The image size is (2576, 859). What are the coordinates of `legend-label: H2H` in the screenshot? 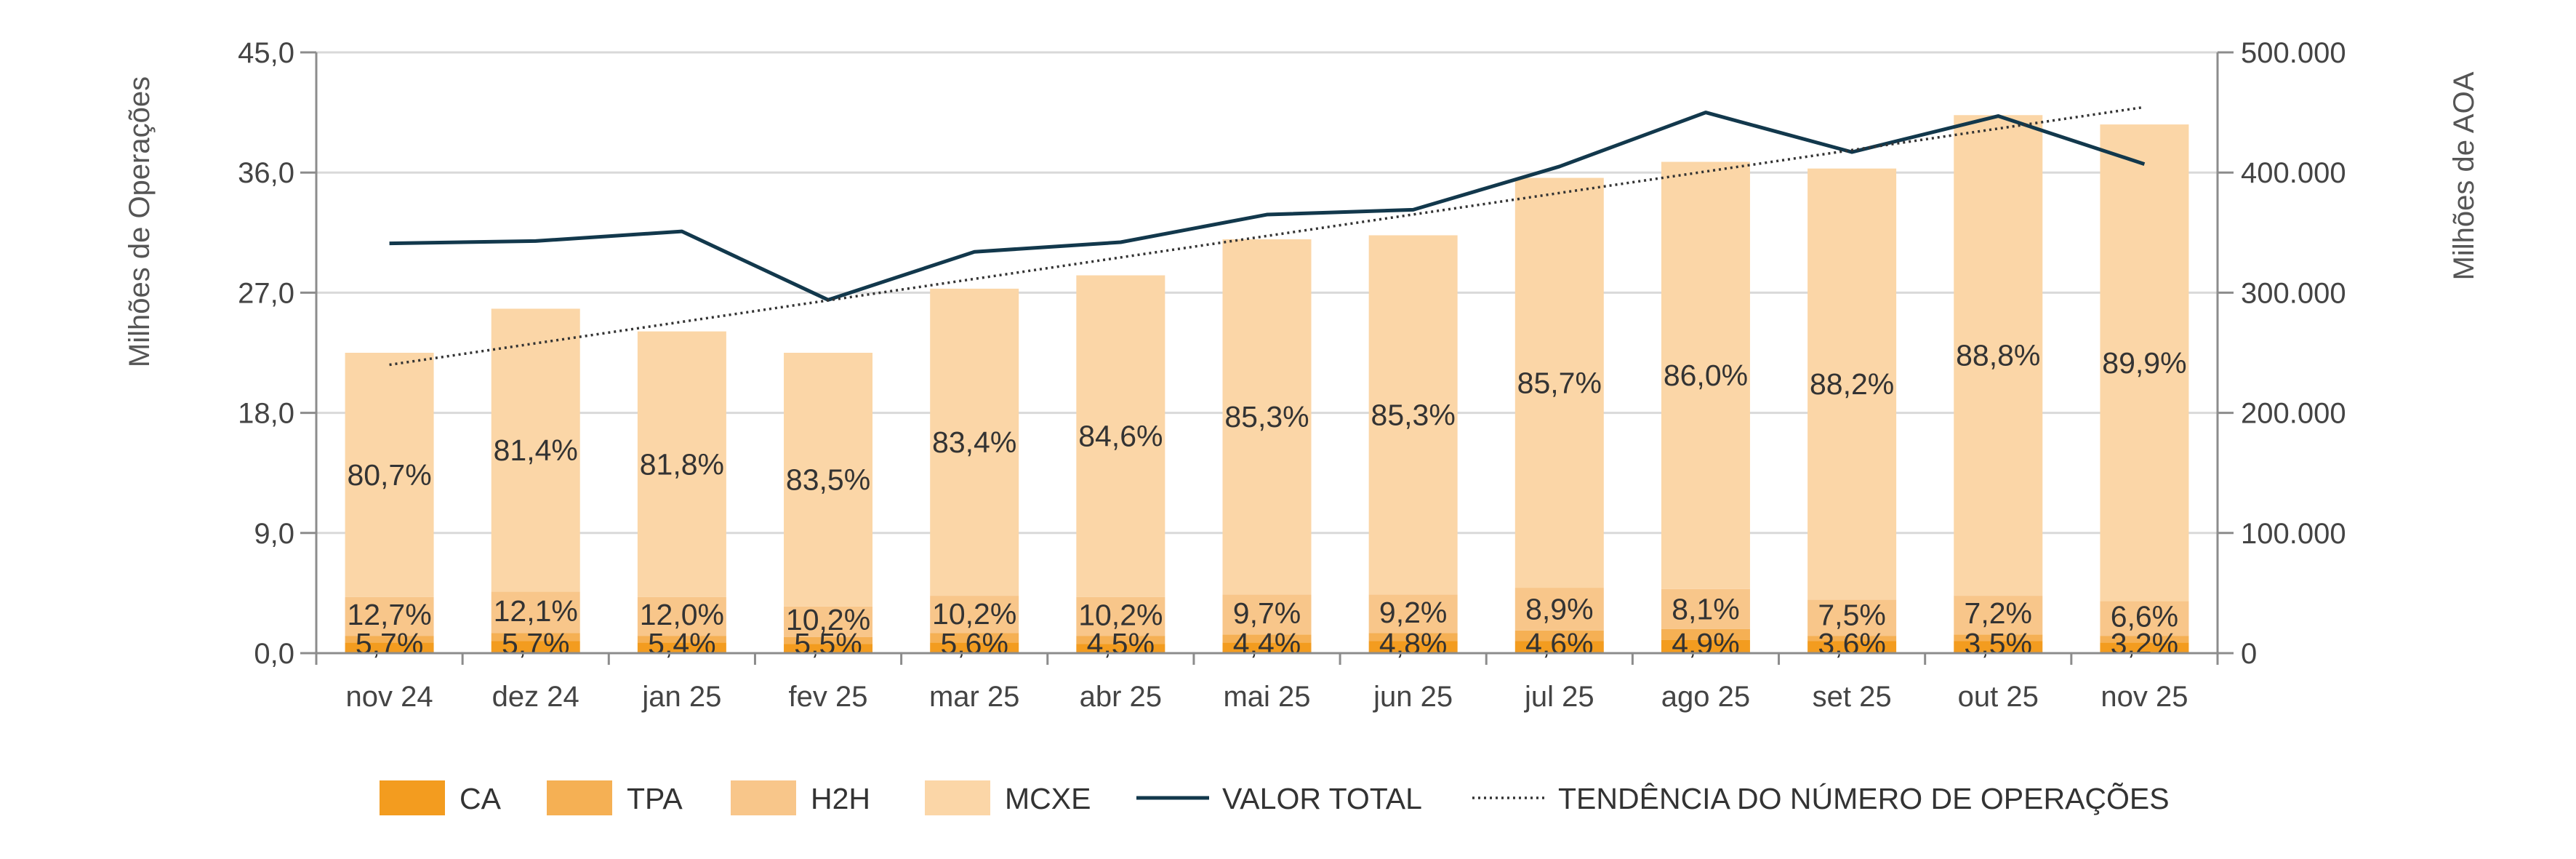 It's located at (840, 798).